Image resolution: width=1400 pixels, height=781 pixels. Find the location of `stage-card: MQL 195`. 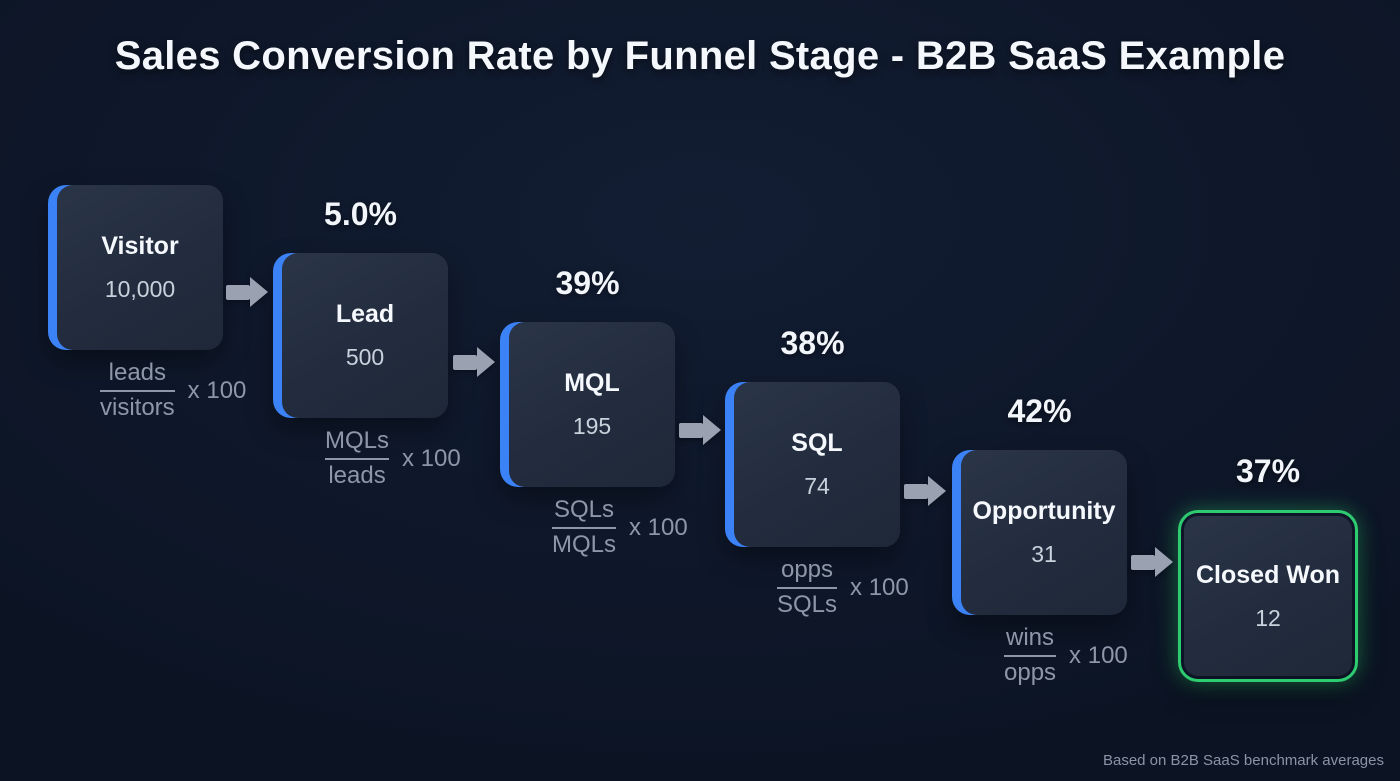

stage-card: MQL 195 is located at coordinates (587, 404).